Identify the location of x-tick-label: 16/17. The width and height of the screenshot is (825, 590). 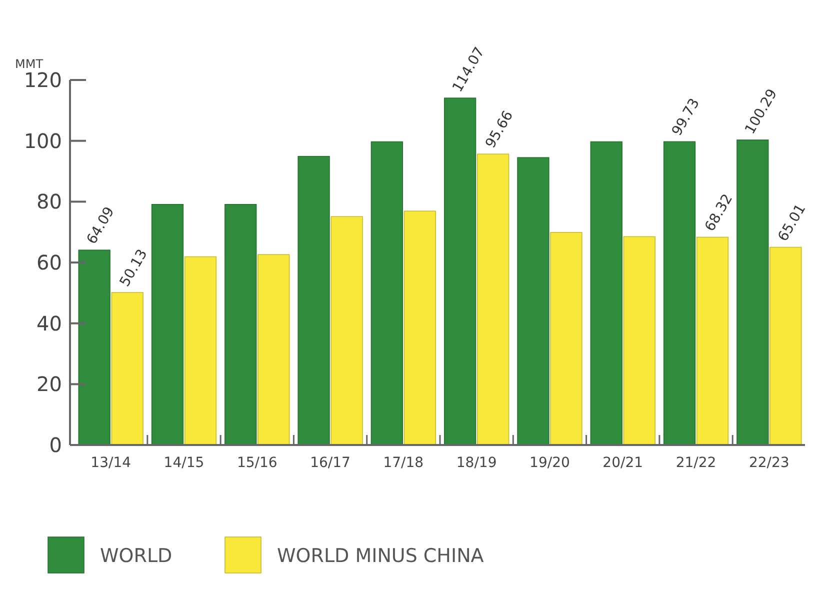
(330, 463).